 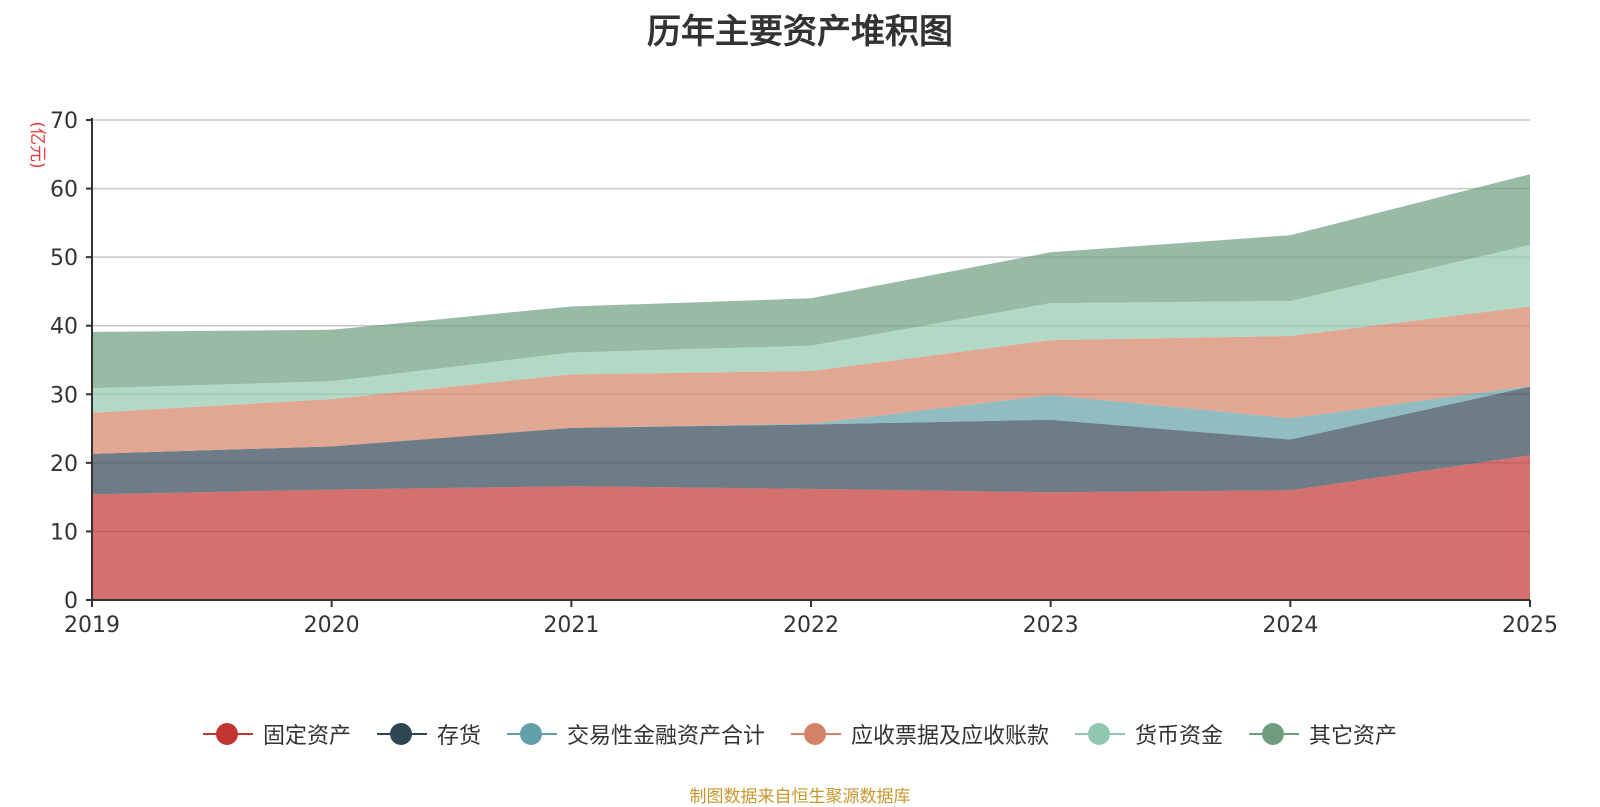 I want to click on y-tick-label: 60, so click(x=64, y=190).